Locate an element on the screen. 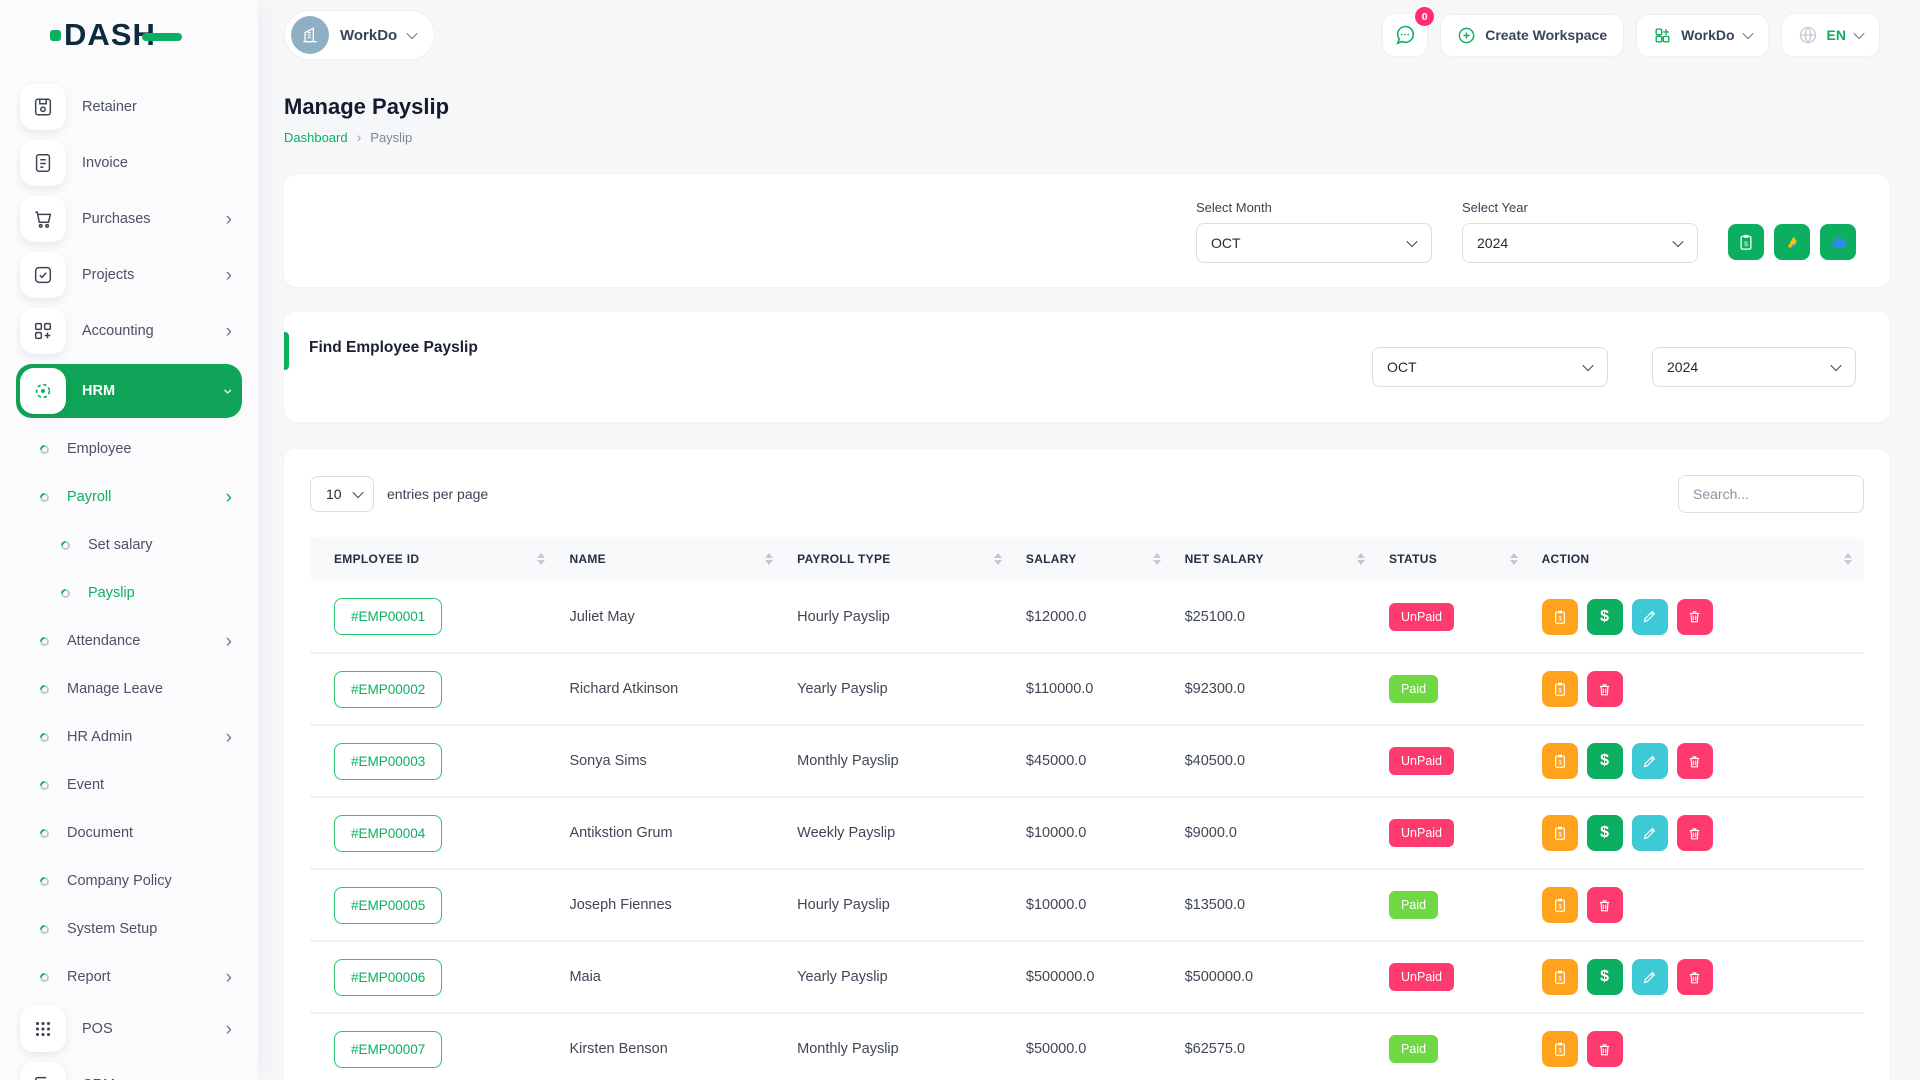 Image resolution: width=1920 pixels, height=1080 pixels. salary-cell: $10000.0 is located at coordinates (1093, 833).